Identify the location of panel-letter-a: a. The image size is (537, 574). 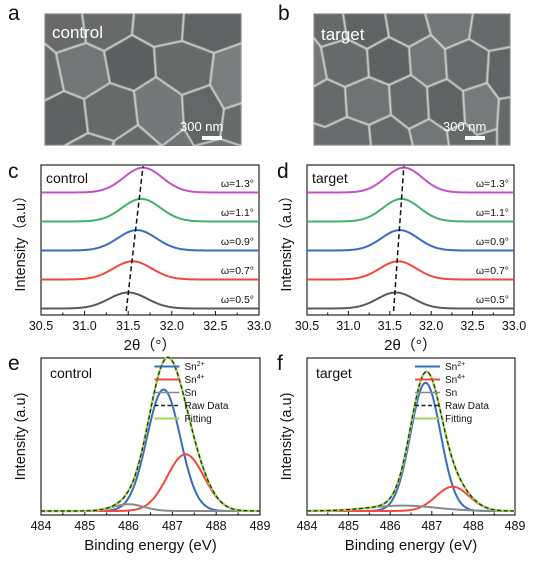
(14, 13).